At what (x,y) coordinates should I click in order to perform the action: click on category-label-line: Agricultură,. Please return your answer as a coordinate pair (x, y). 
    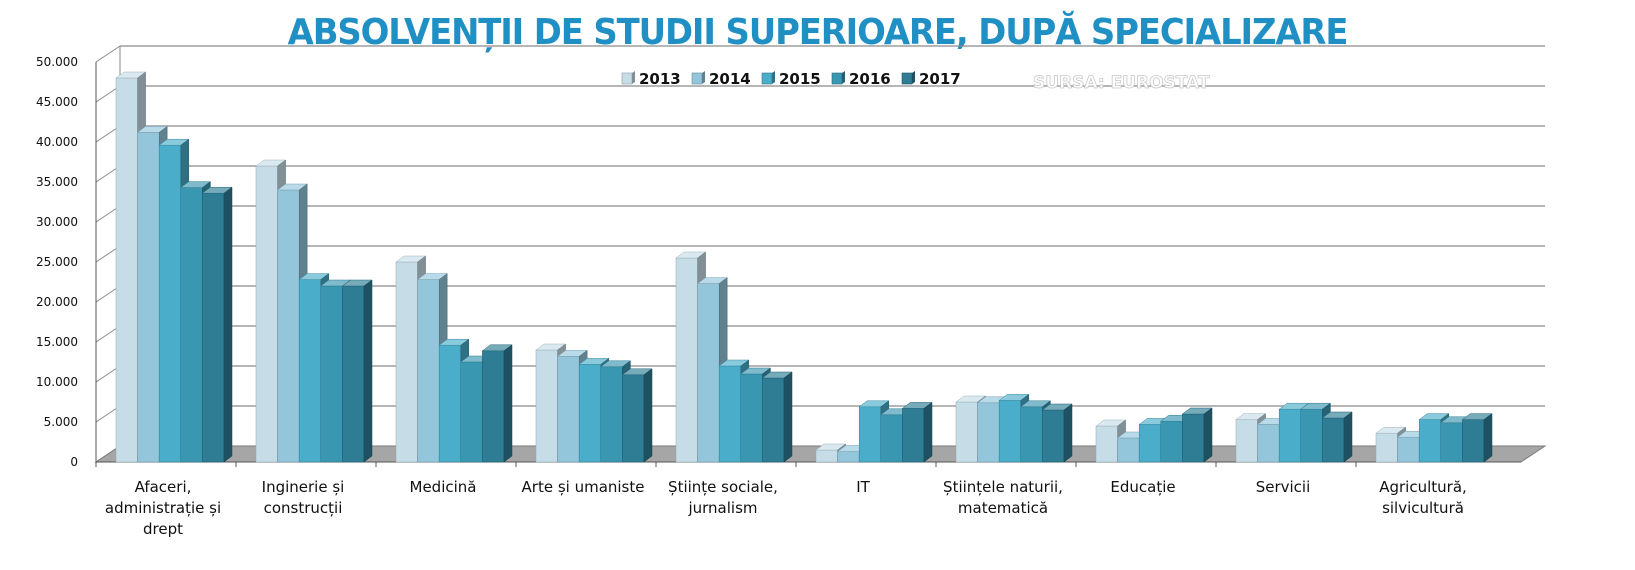
    Looking at the image, I should click on (1423, 487).